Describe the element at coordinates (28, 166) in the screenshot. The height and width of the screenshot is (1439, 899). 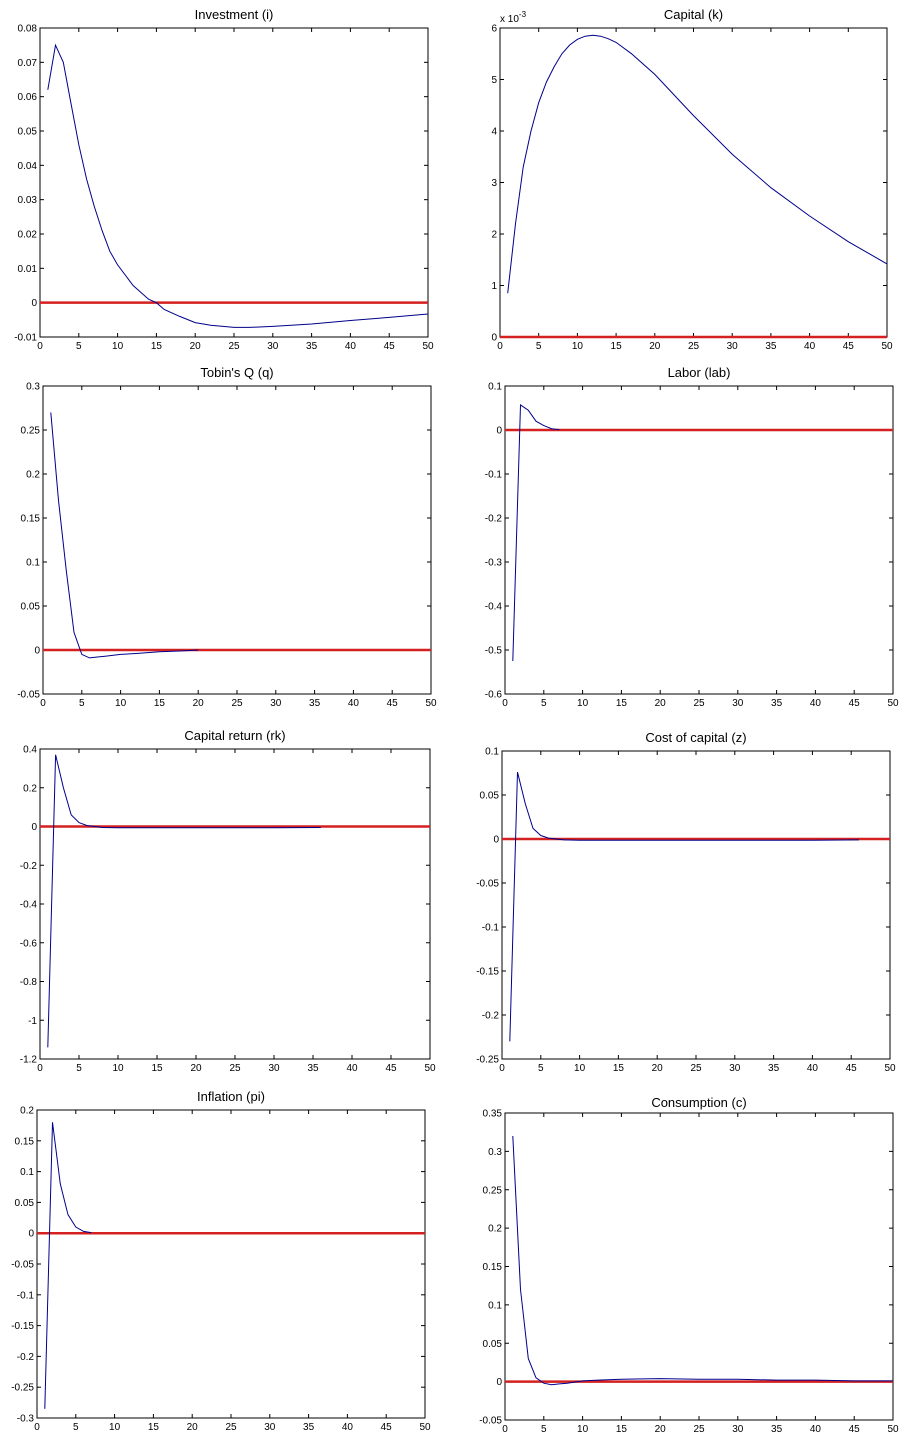
I see `y-tick-label: 0.04` at that location.